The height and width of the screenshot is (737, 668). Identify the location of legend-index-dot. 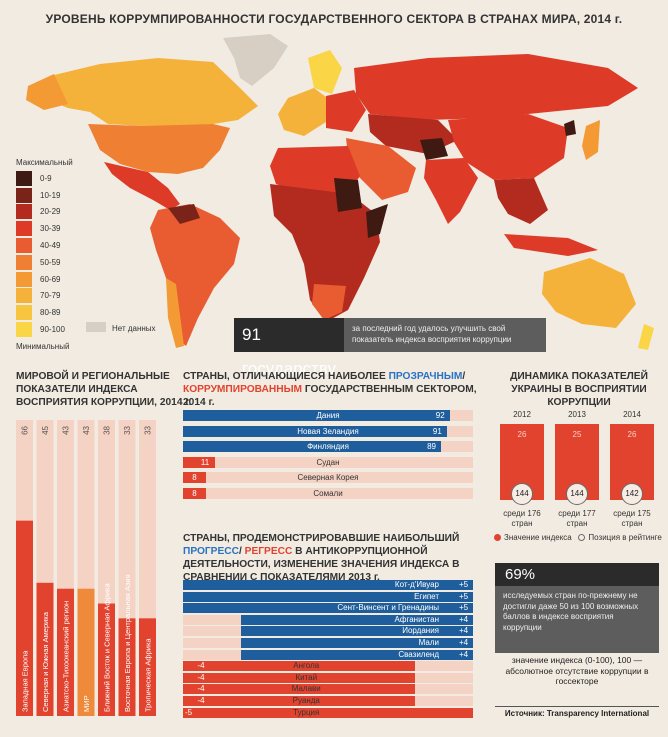
(497, 537).